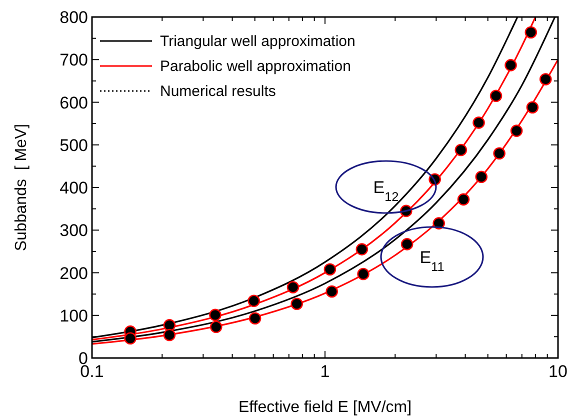 The height and width of the screenshot is (419, 575). What do you see at coordinates (386, 191) in the screenshot?
I see `annotation: E$_{12}$` at bounding box center [386, 191].